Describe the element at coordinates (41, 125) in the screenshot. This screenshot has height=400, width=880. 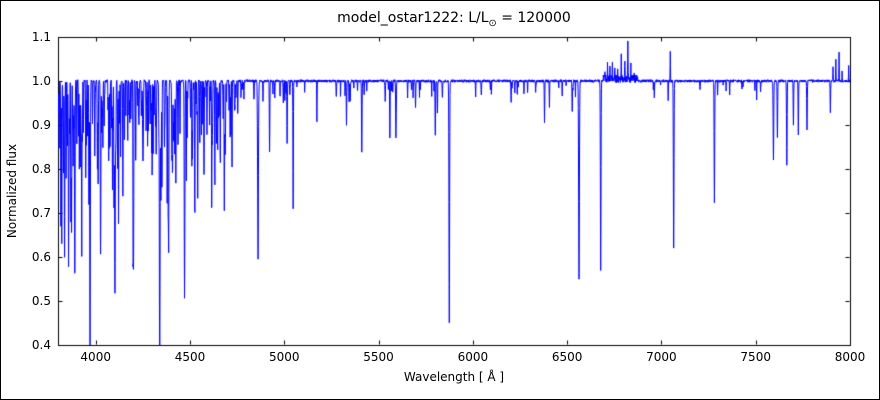
I see `y-tick-label: 0.9` at that location.